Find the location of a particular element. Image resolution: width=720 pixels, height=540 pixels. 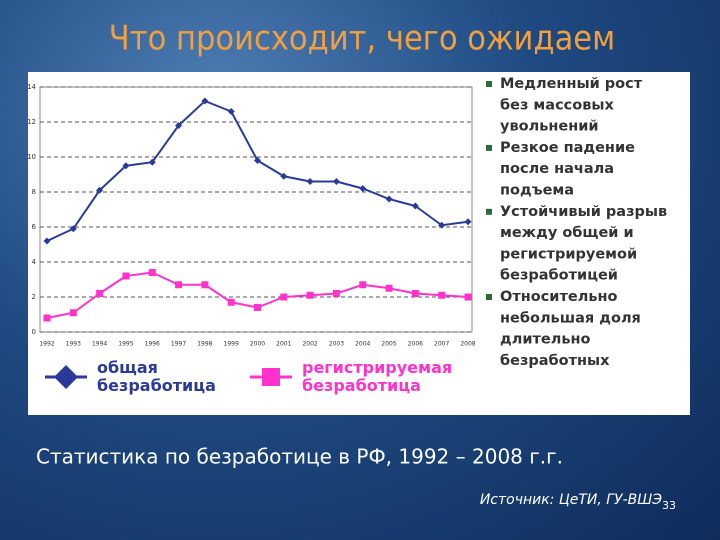

legend-label: регистрируемая безработица is located at coordinates (377, 376).